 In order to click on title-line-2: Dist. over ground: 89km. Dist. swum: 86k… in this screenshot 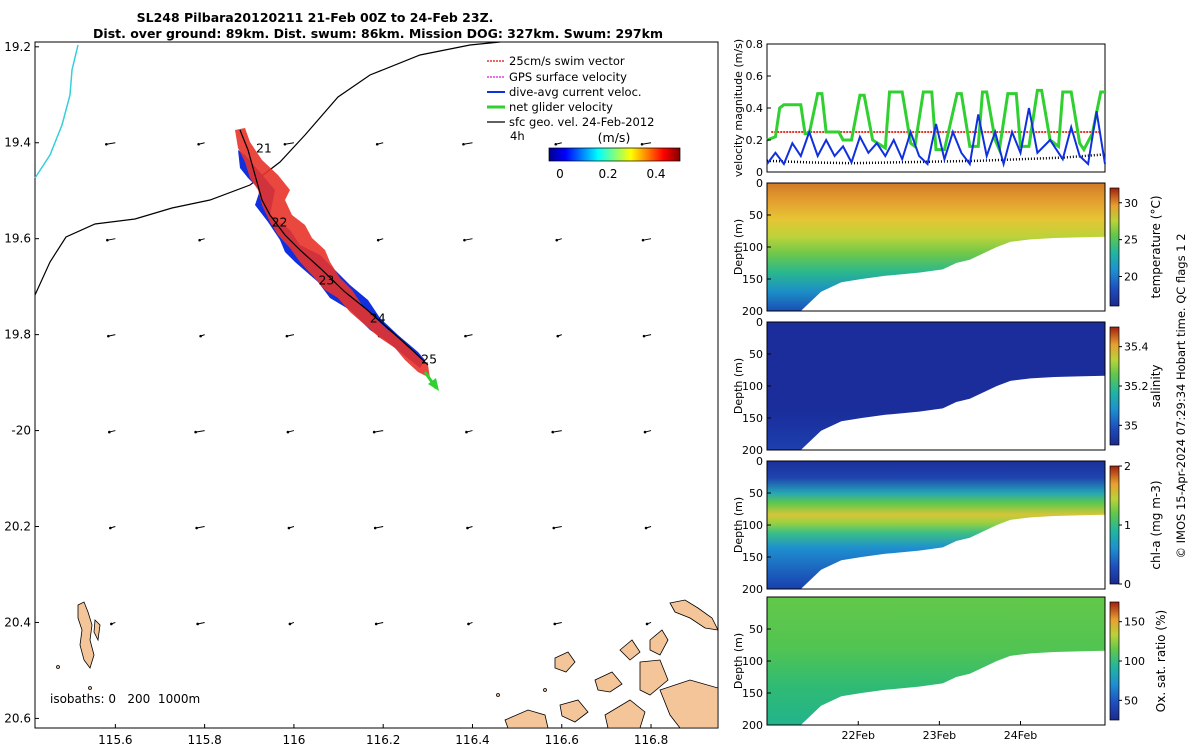, I will do `click(378, 33)`.